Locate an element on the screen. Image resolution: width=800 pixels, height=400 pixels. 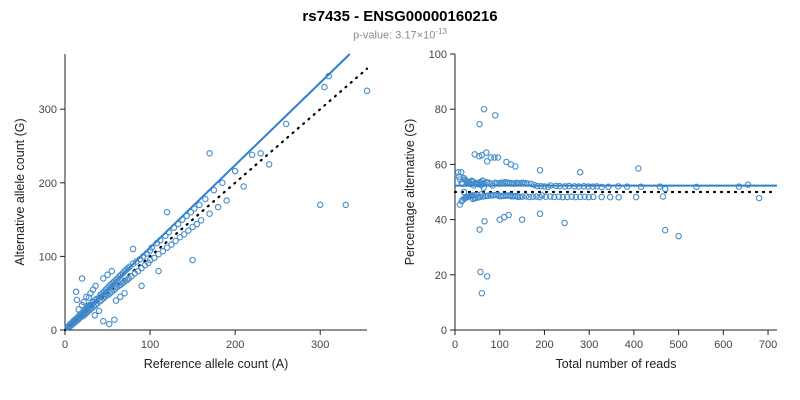
y-axis-ticks: 0 20 40 60 80 100 is located at coordinates (442, 193).